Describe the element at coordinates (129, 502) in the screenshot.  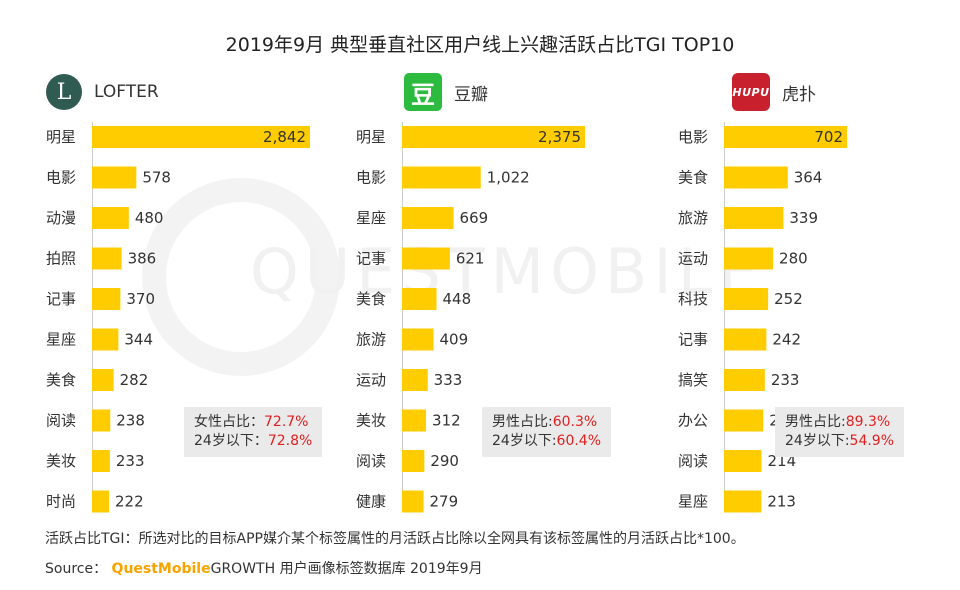
I see `value-label: 222` at that location.